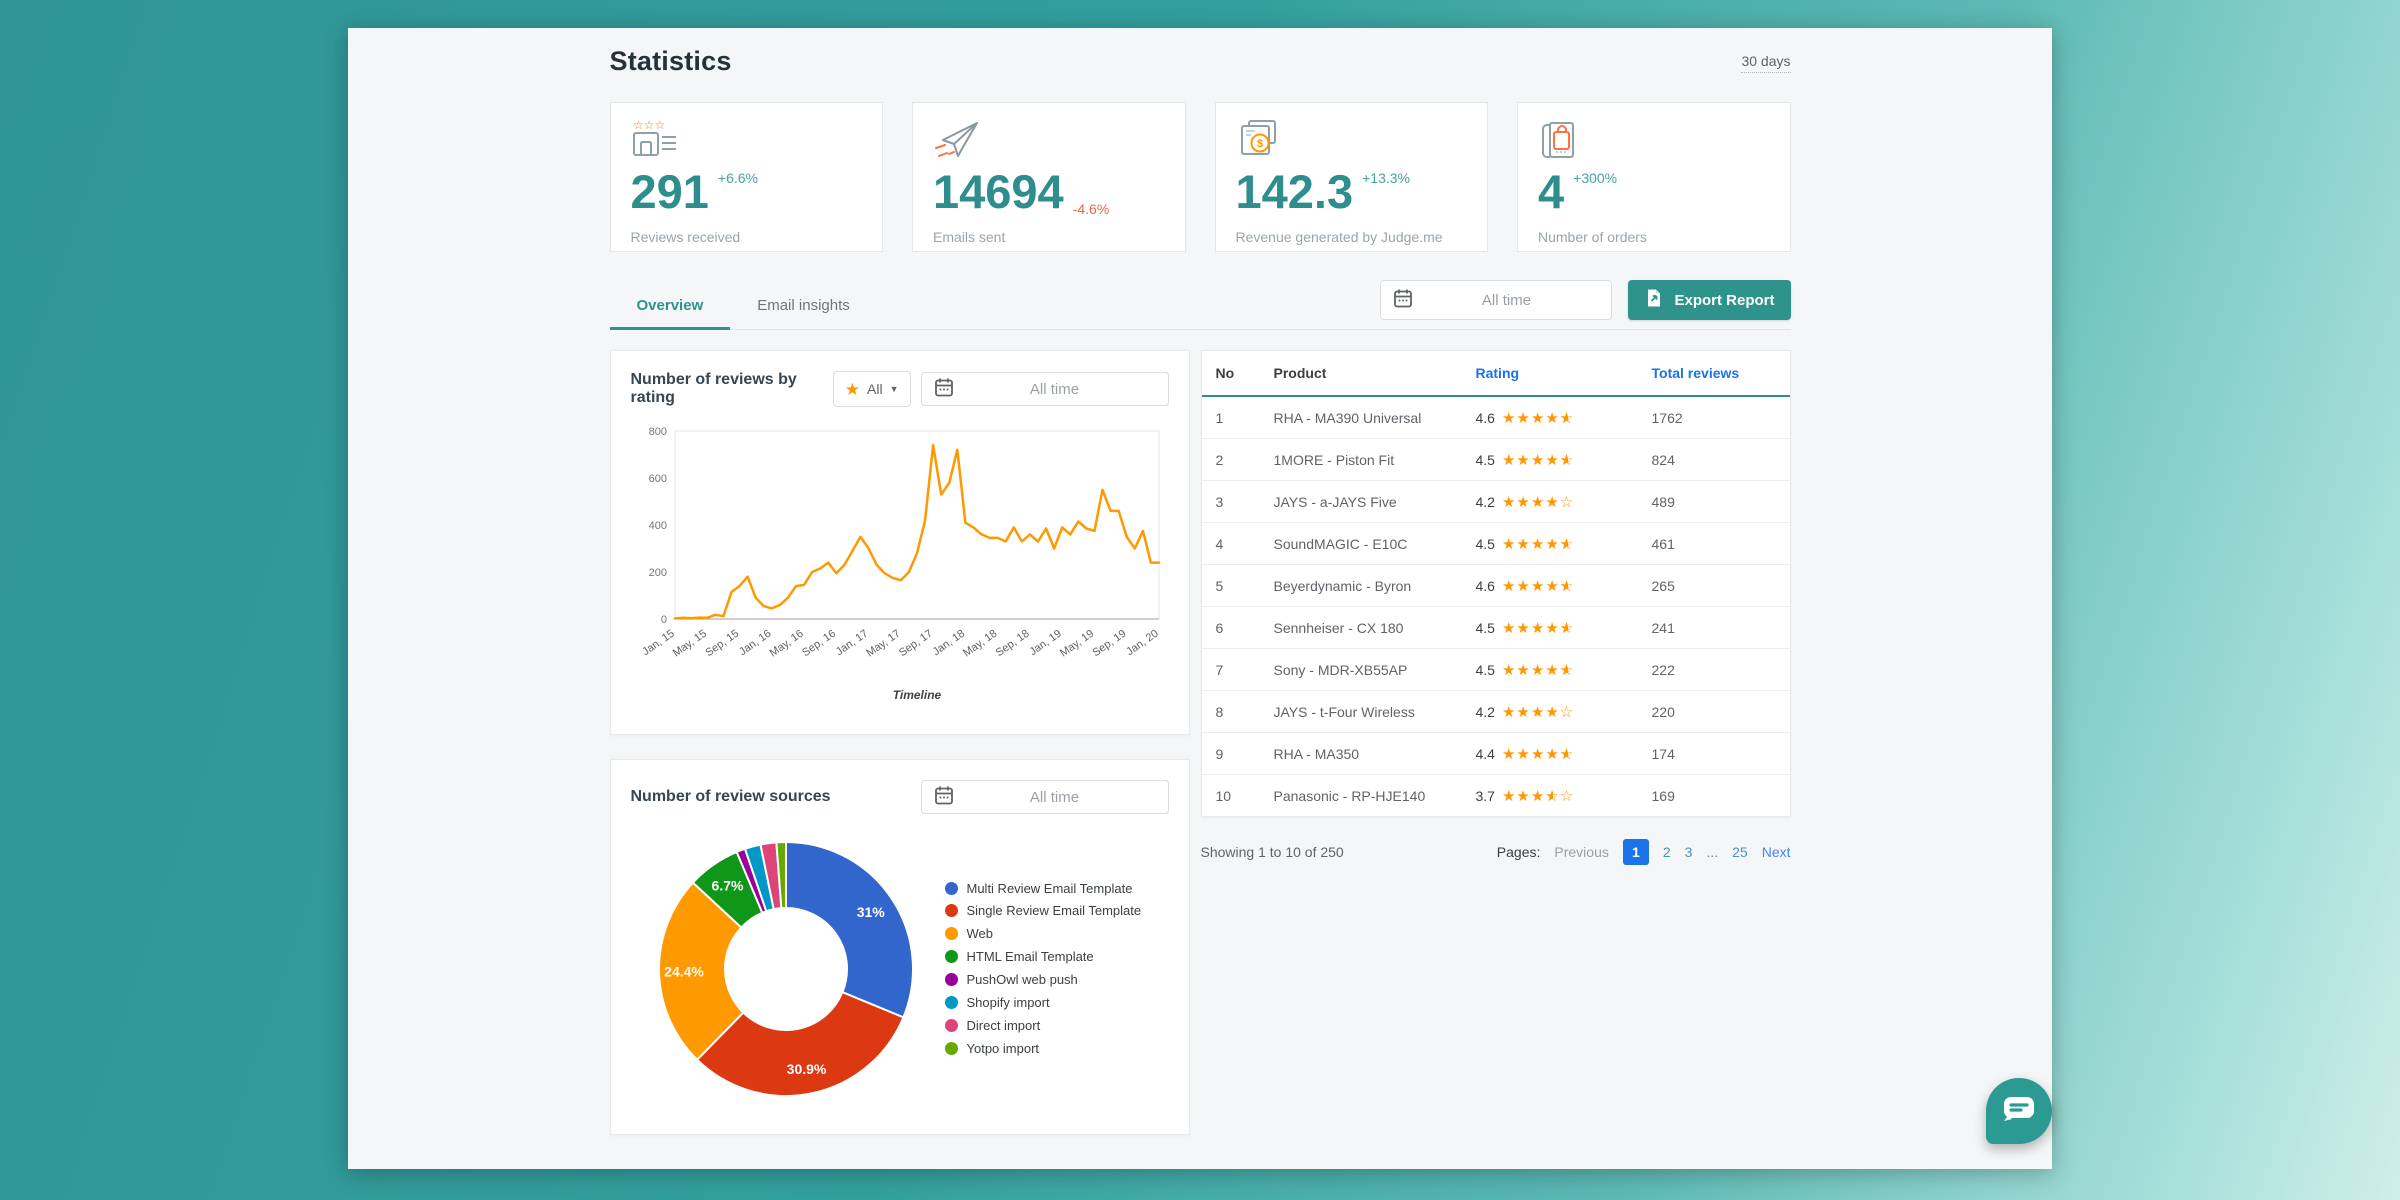 This screenshot has height=1200, width=2400. What do you see at coordinates (1497, 373) in the screenshot?
I see `column-header-rating: Rating` at bounding box center [1497, 373].